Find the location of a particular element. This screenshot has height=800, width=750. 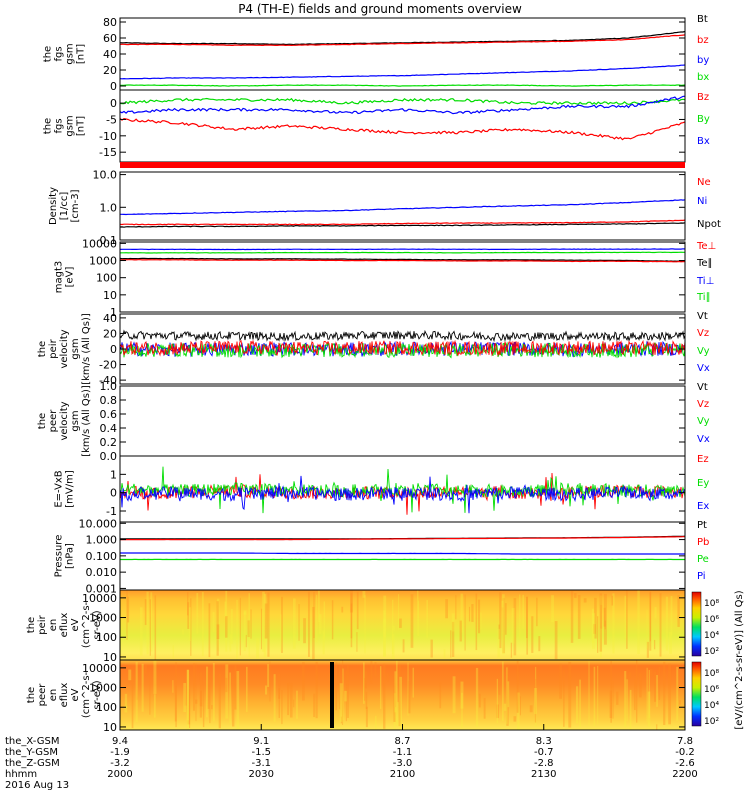

y-axis-label: en is located at coordinates (53, 695).